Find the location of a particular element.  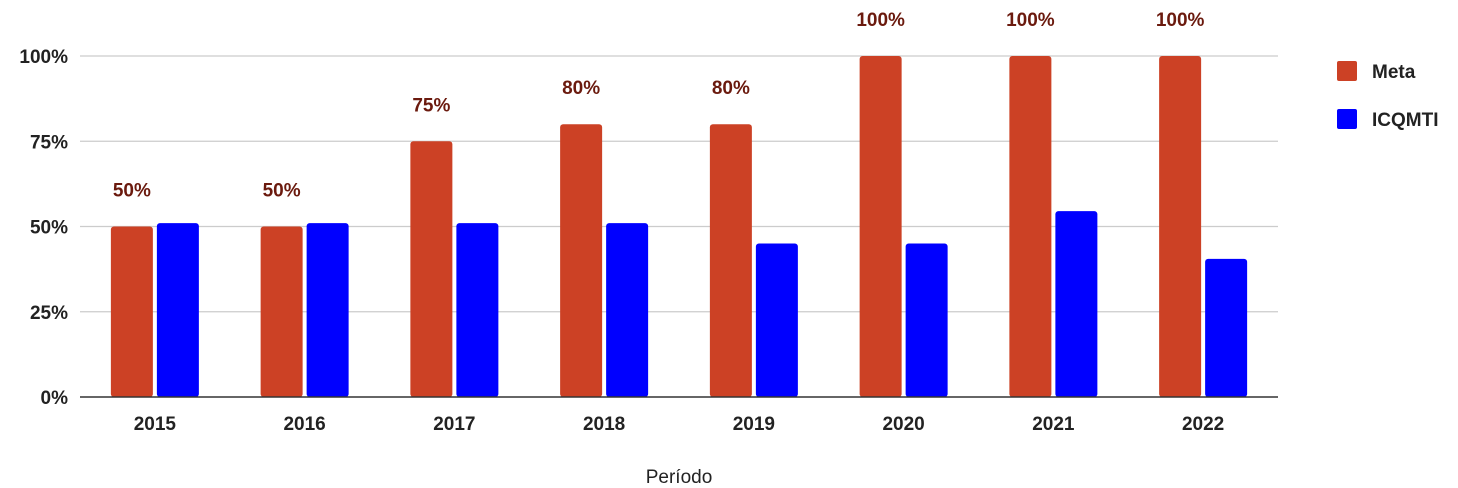

x-tick-label: 2016 is located at coordinates (304, 424).